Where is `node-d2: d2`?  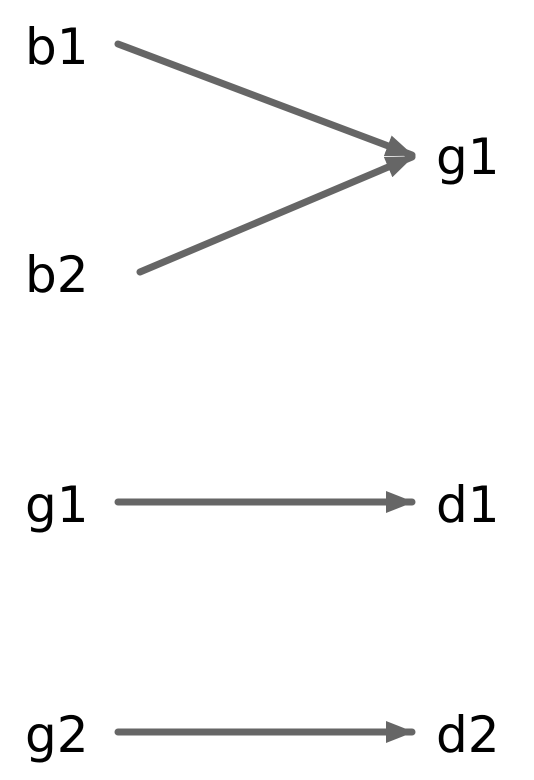 node-d2: d2 is located at coordinates (468, 735).